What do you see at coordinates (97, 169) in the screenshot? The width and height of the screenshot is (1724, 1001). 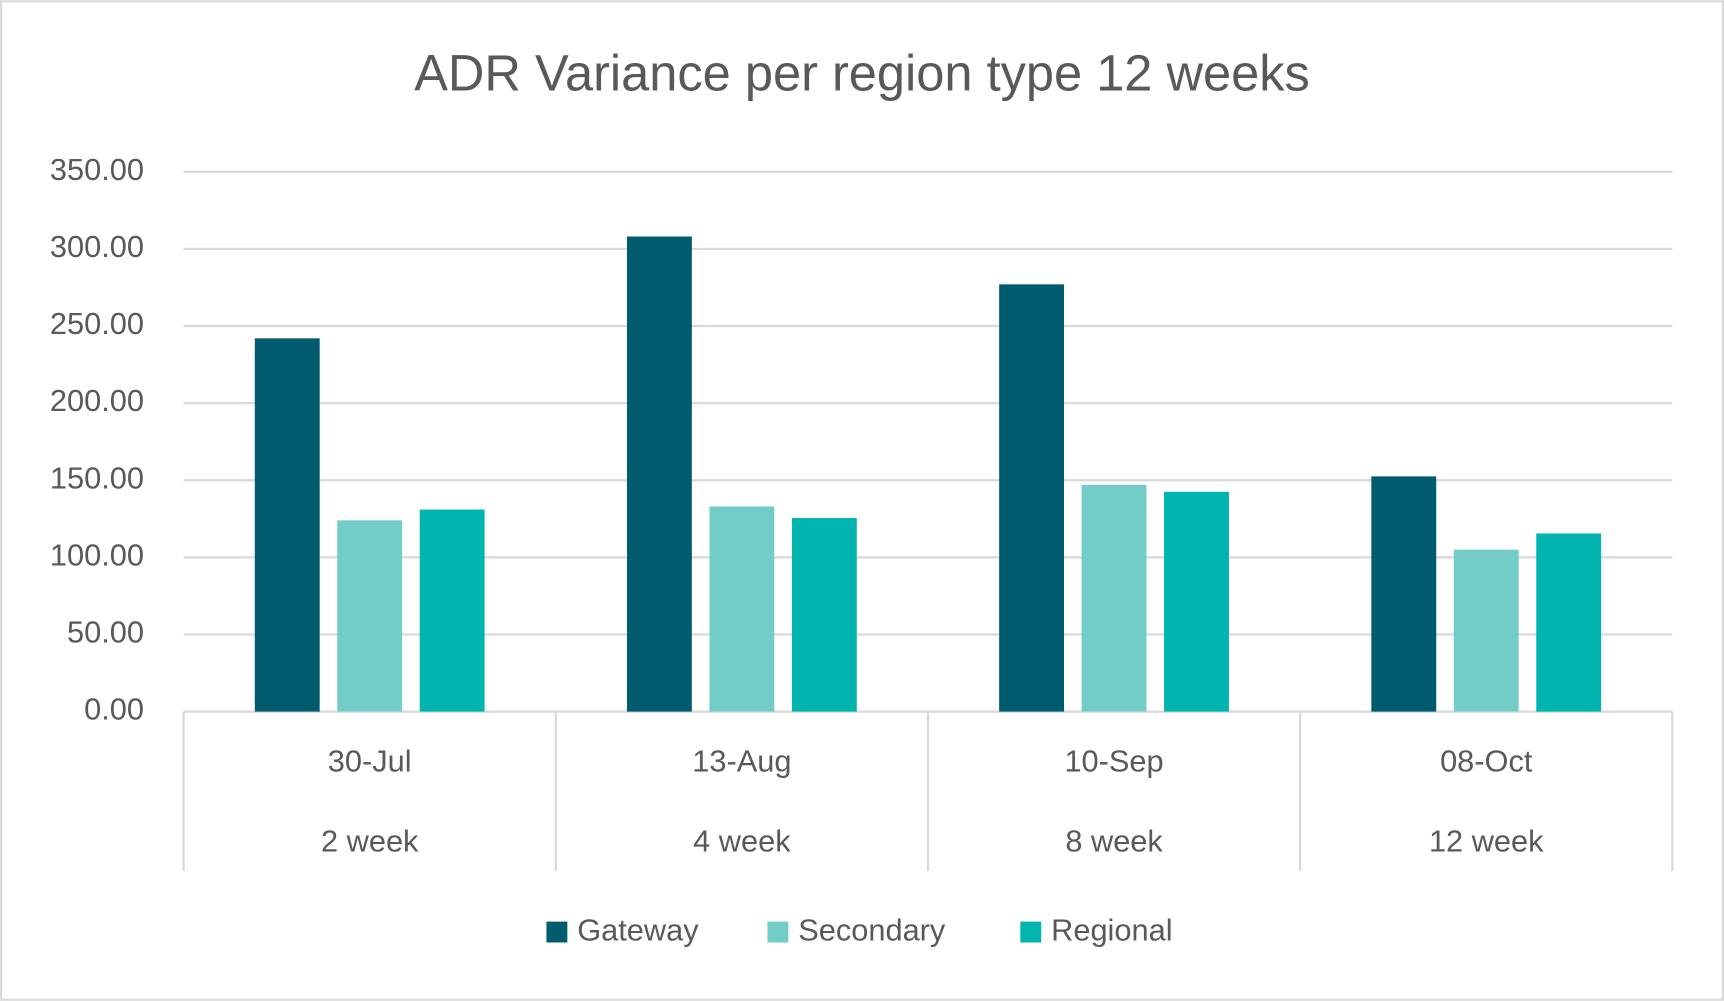 I see `y-tick-label: 350.00` at bounding box center [97, 169].